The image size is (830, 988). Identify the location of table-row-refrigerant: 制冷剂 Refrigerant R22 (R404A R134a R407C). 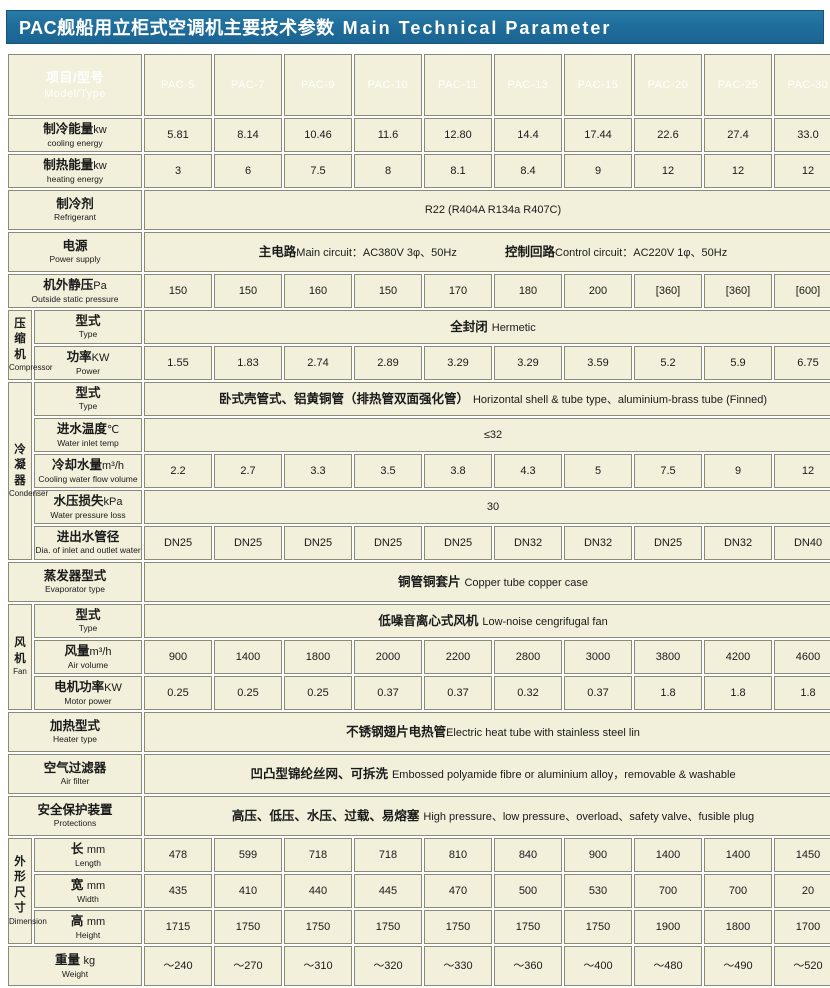
(419, 210).